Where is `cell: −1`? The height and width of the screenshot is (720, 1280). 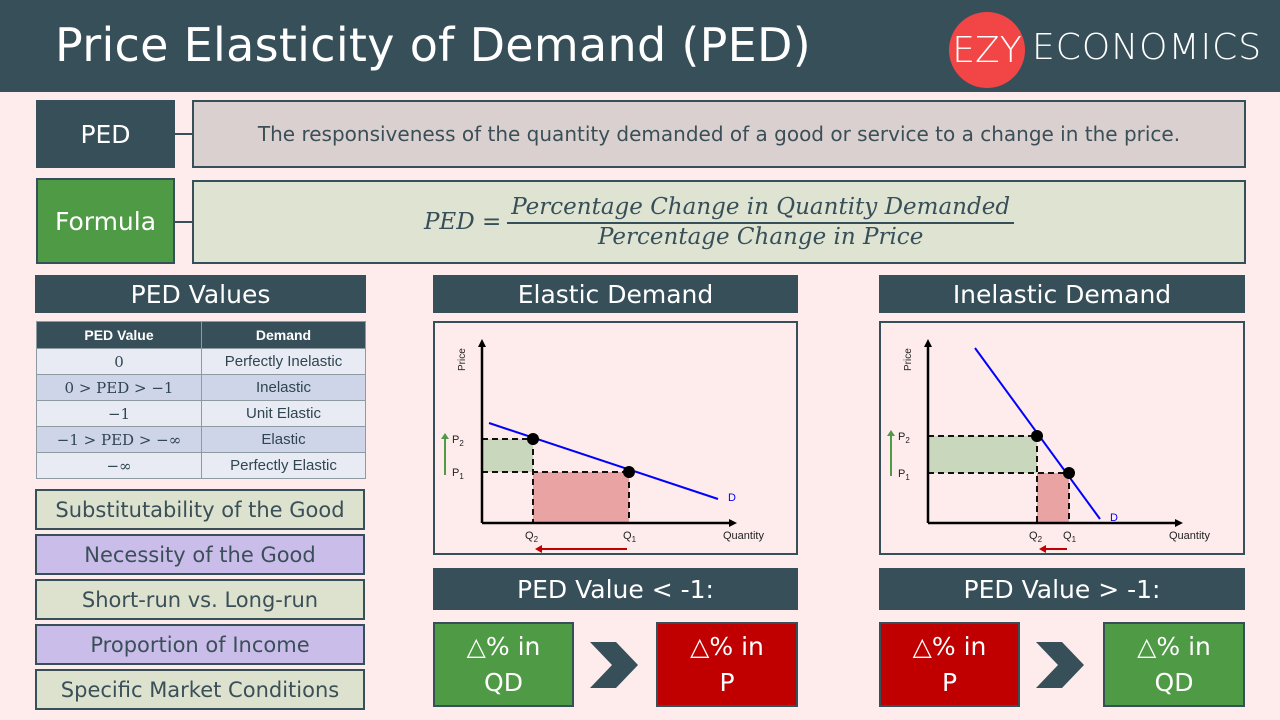 cell: −1 is located at coordinates (119, 413).